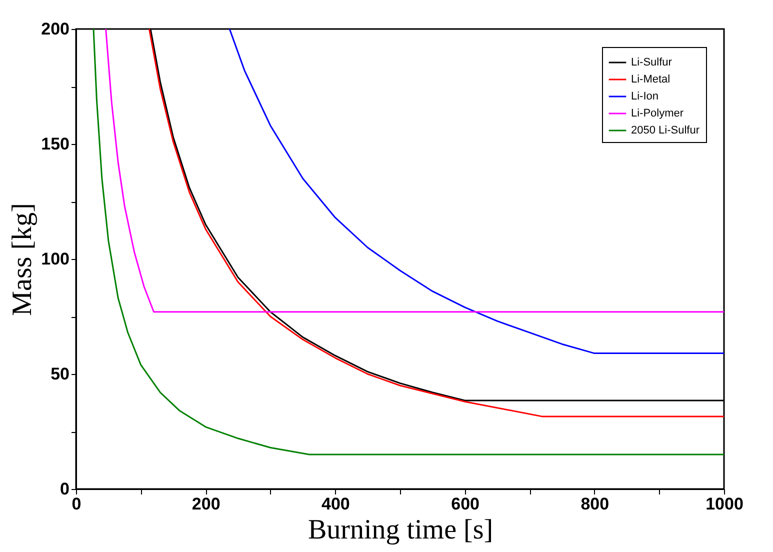 The image size is (773, 552). Describe the element at coordinates (336, 504) in the screenshot. I see `x-tick-label: 400` at that location.